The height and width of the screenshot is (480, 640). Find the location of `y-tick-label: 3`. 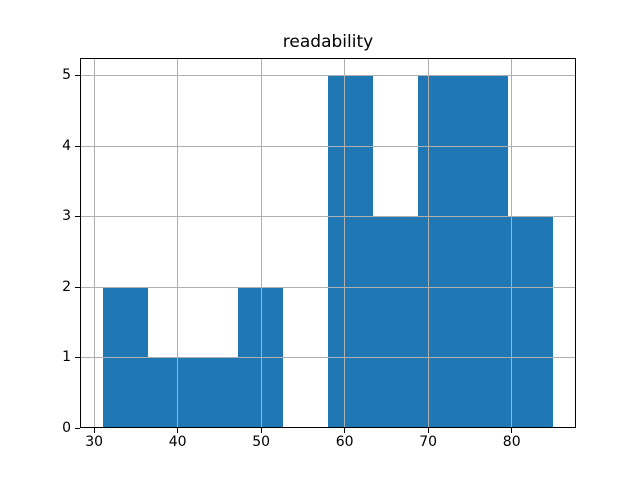

y-tick-label: 3 is located at coordinates (66, 216).